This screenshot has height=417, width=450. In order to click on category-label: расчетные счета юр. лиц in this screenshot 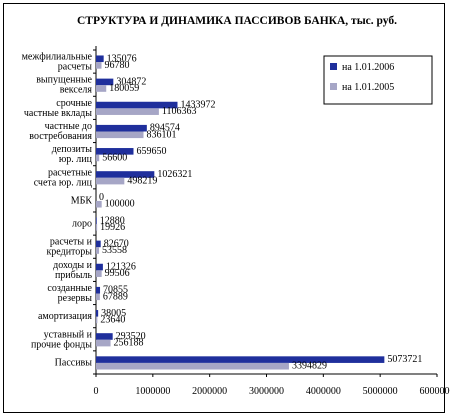, I will do `click(63, 177)`.